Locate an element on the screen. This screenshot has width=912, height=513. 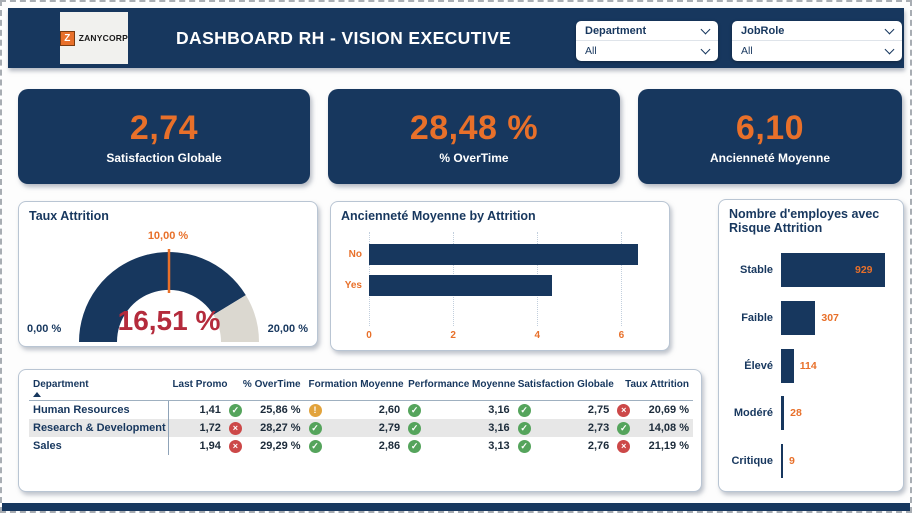
gauge-remainder-arc is located at coordinates (235, 319).